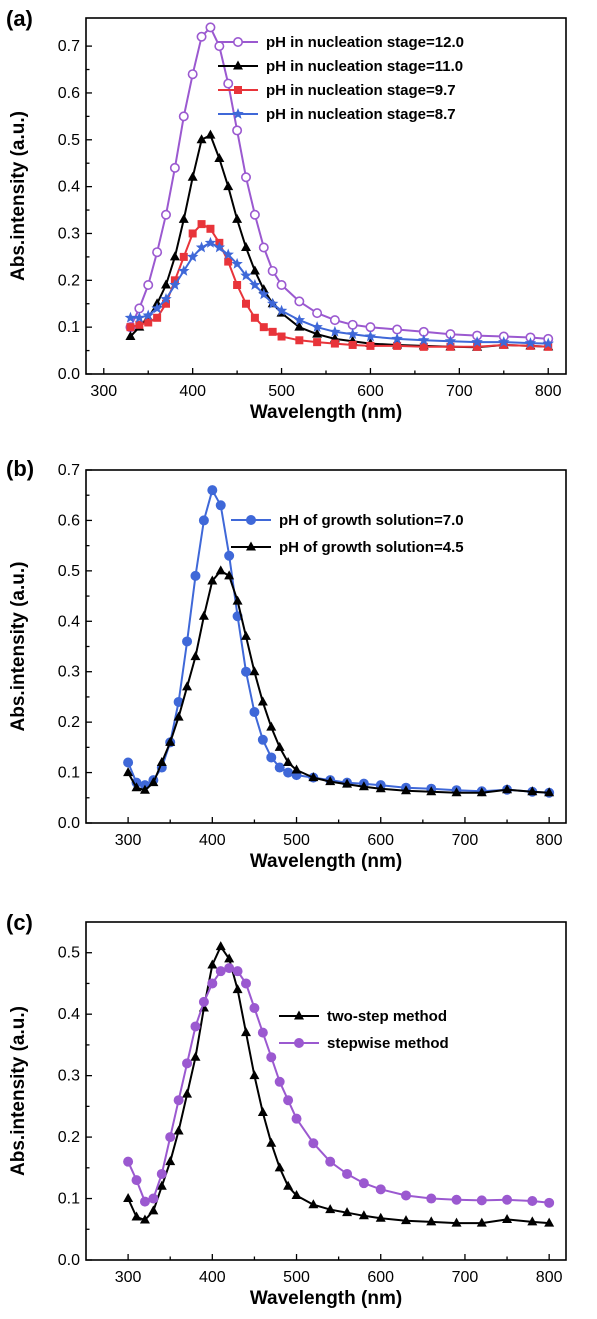 This screenshot has height=1319, width=597. Describe the element at coordinates (465, 840) in the screenshot. I see `x-tick-label: 700` at that location.